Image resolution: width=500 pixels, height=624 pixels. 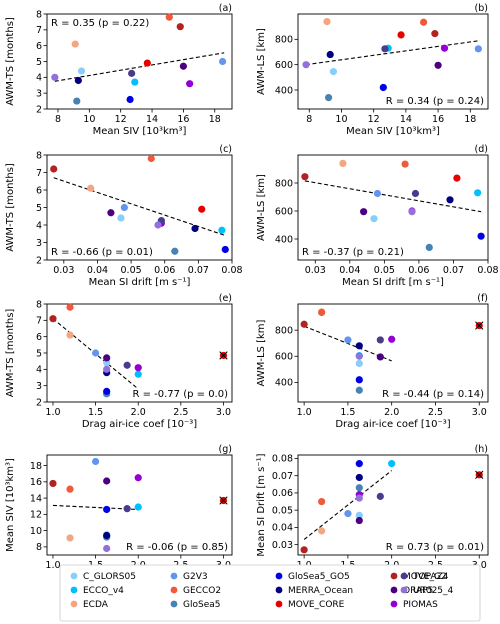 What do you see at coordinates (261, 504) in the screenshot?
I see `y-axis-label: Mean SI Drift [m s⁻¹]` at bounding box center [261, 504].